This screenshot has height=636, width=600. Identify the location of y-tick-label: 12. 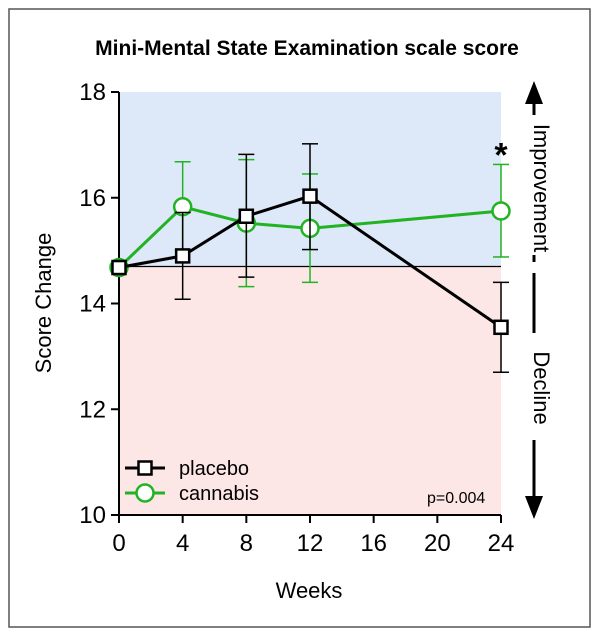
(92, 409).